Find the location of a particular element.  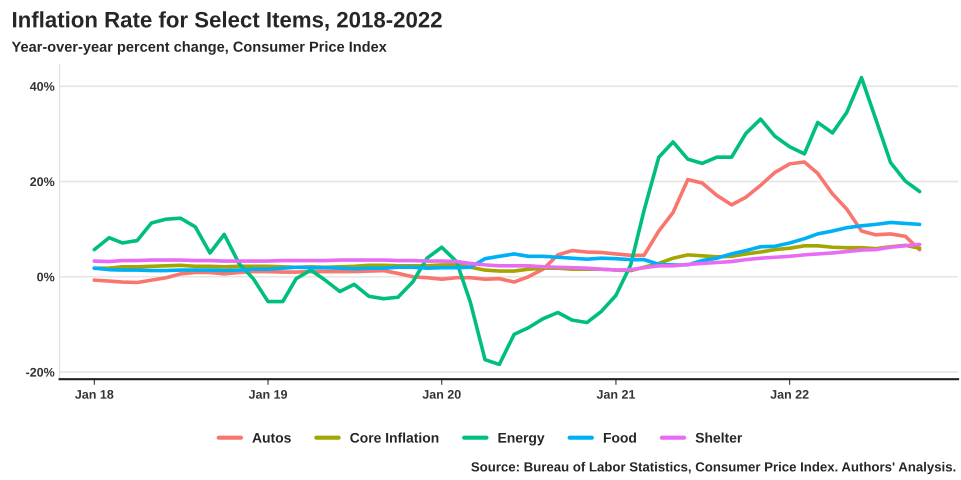

chart-title: Inflation Rate for Select Items, 2018-2022 is located at coordinates (227, 21).